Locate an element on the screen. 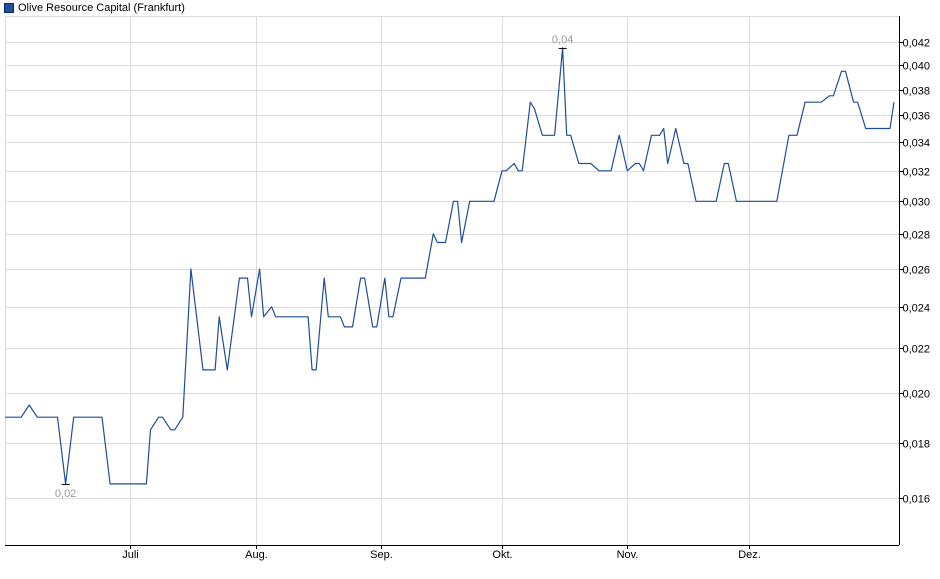 The image size is (940, 579). y-tick-label: 0,042 is located at coordinates (916, 44).